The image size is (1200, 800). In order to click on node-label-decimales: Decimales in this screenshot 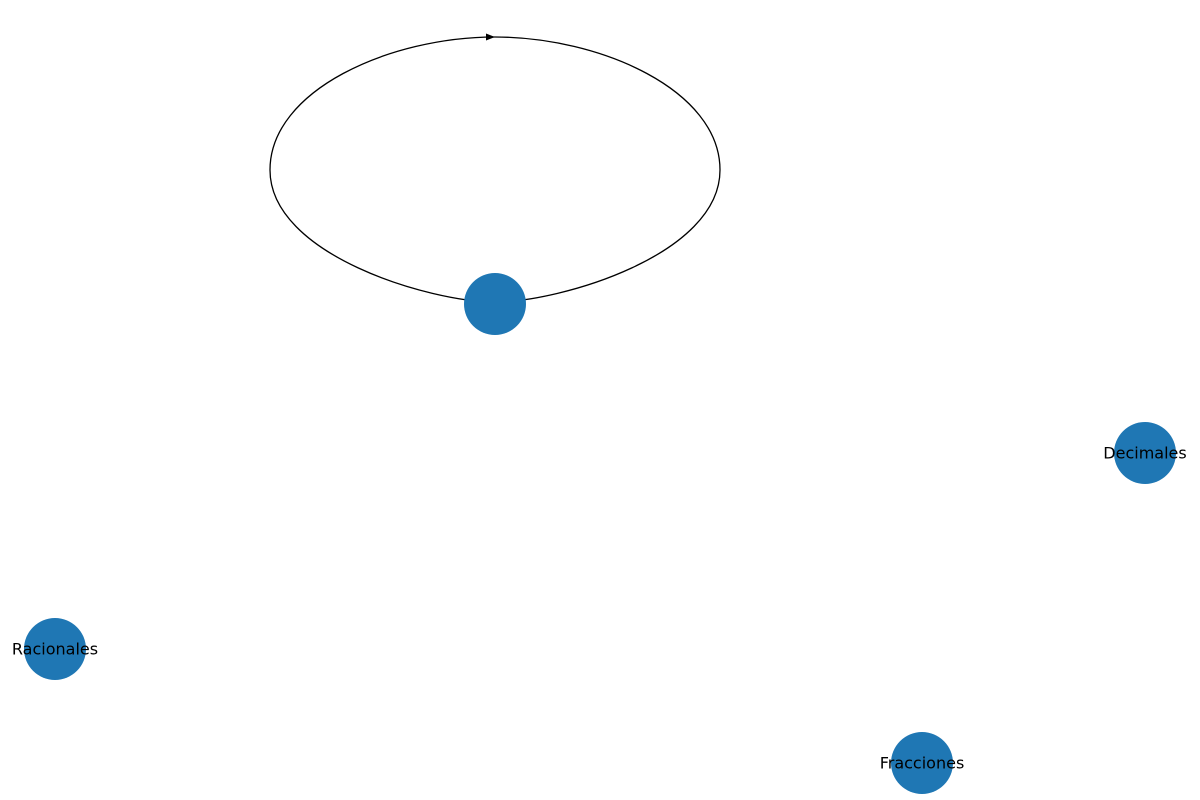, I will do `click(1144, 453)`.